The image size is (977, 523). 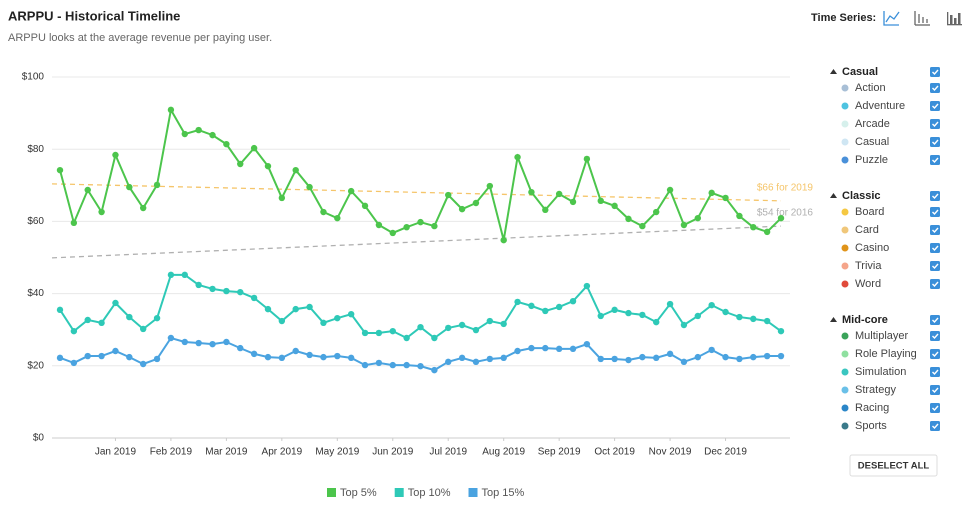 What do you see at coordinates (614, 452) in the screenshot?
I see `x-tick-label: Oct 2019` at bounding box center [614, 452].